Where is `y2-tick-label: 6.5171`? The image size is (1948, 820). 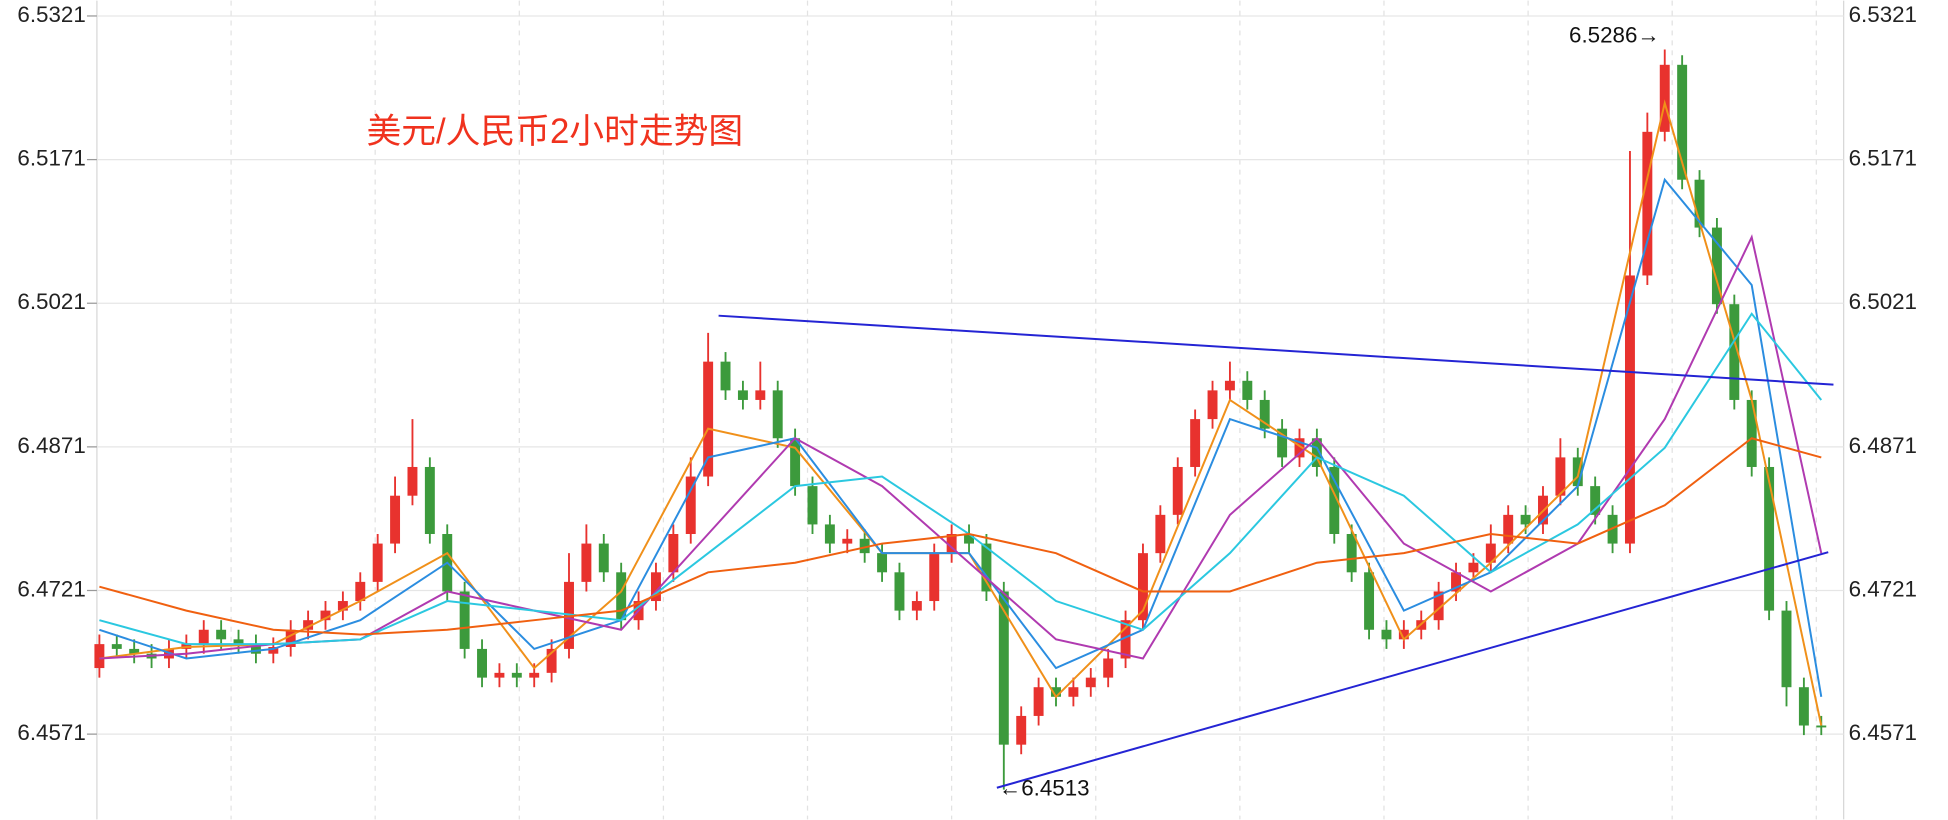
y2-tick-label: 6.5171 is located at coordinates (1883, 158).